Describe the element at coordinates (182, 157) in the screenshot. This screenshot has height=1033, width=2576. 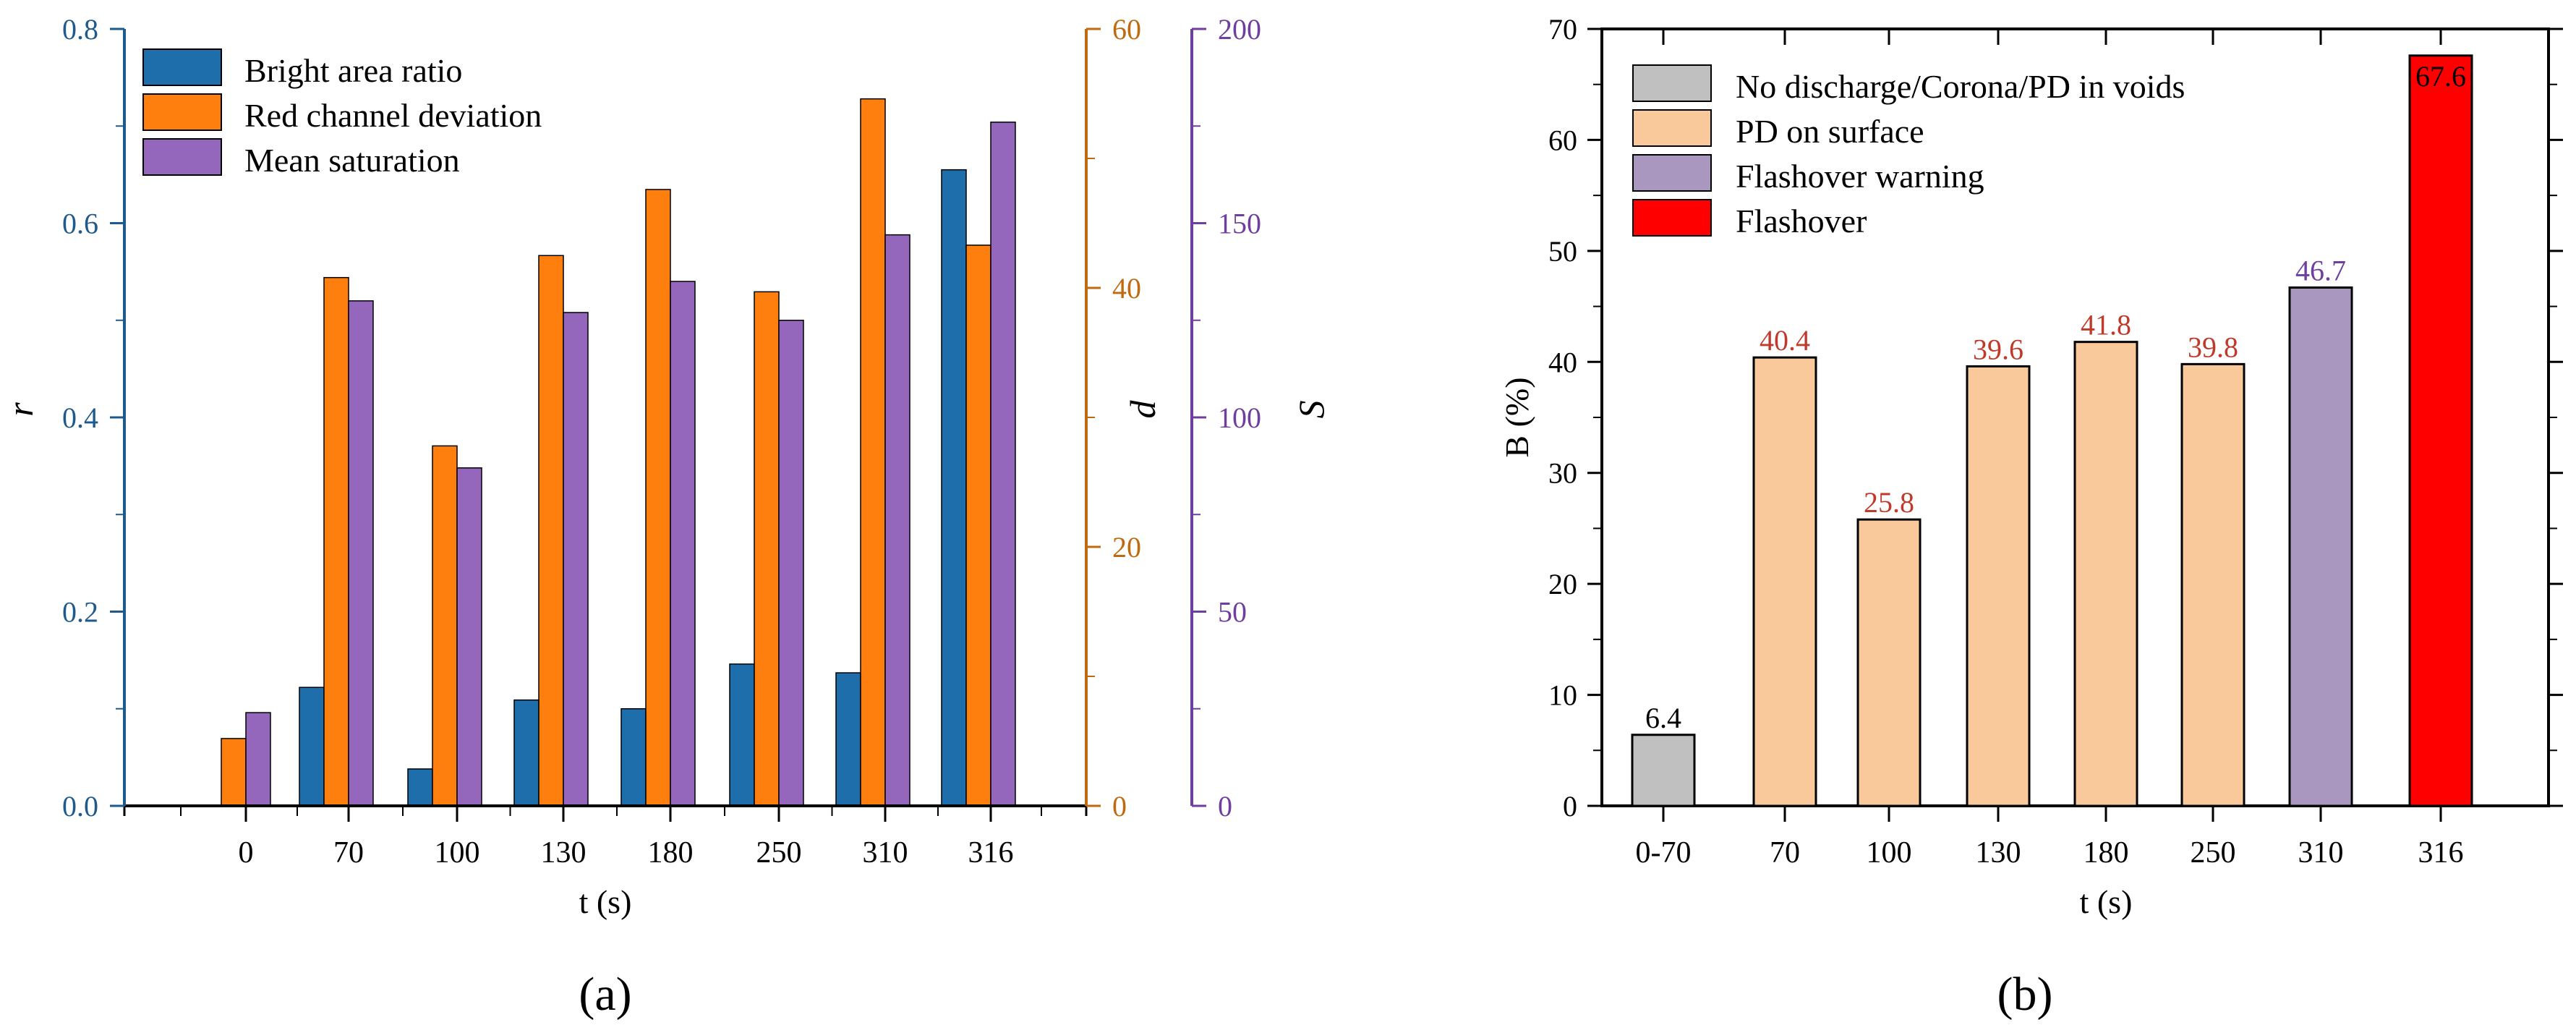
I see `legend-swatch-saturation` at that location.